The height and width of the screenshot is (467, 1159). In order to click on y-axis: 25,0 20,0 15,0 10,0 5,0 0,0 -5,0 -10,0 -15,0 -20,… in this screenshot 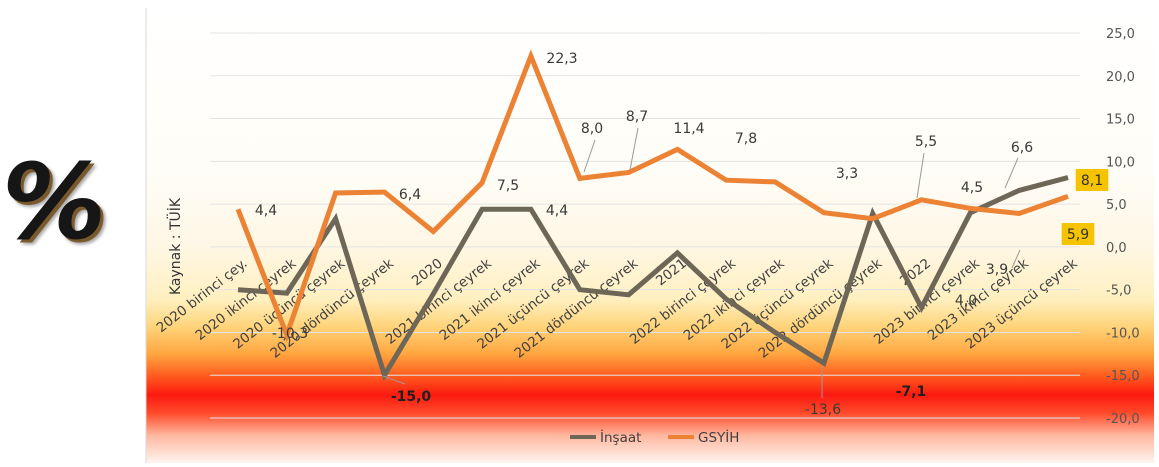, I will do `click(1123, 227)`.